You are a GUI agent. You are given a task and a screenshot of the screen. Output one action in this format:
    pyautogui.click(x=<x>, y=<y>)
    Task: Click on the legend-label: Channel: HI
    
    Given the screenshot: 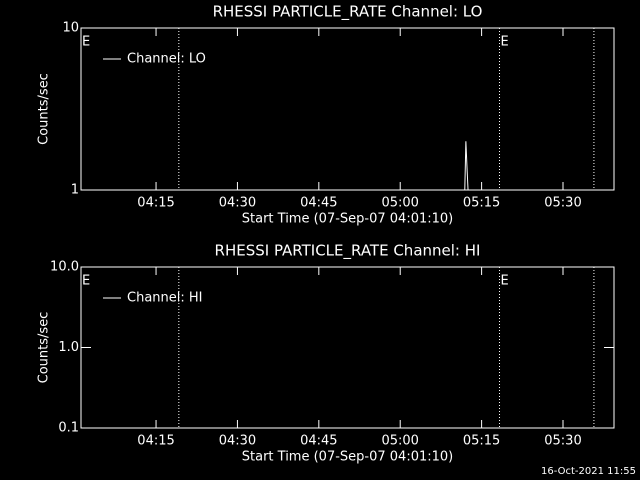 What is the action you would take?
    pyautogui.click(x=165, y=298)
    